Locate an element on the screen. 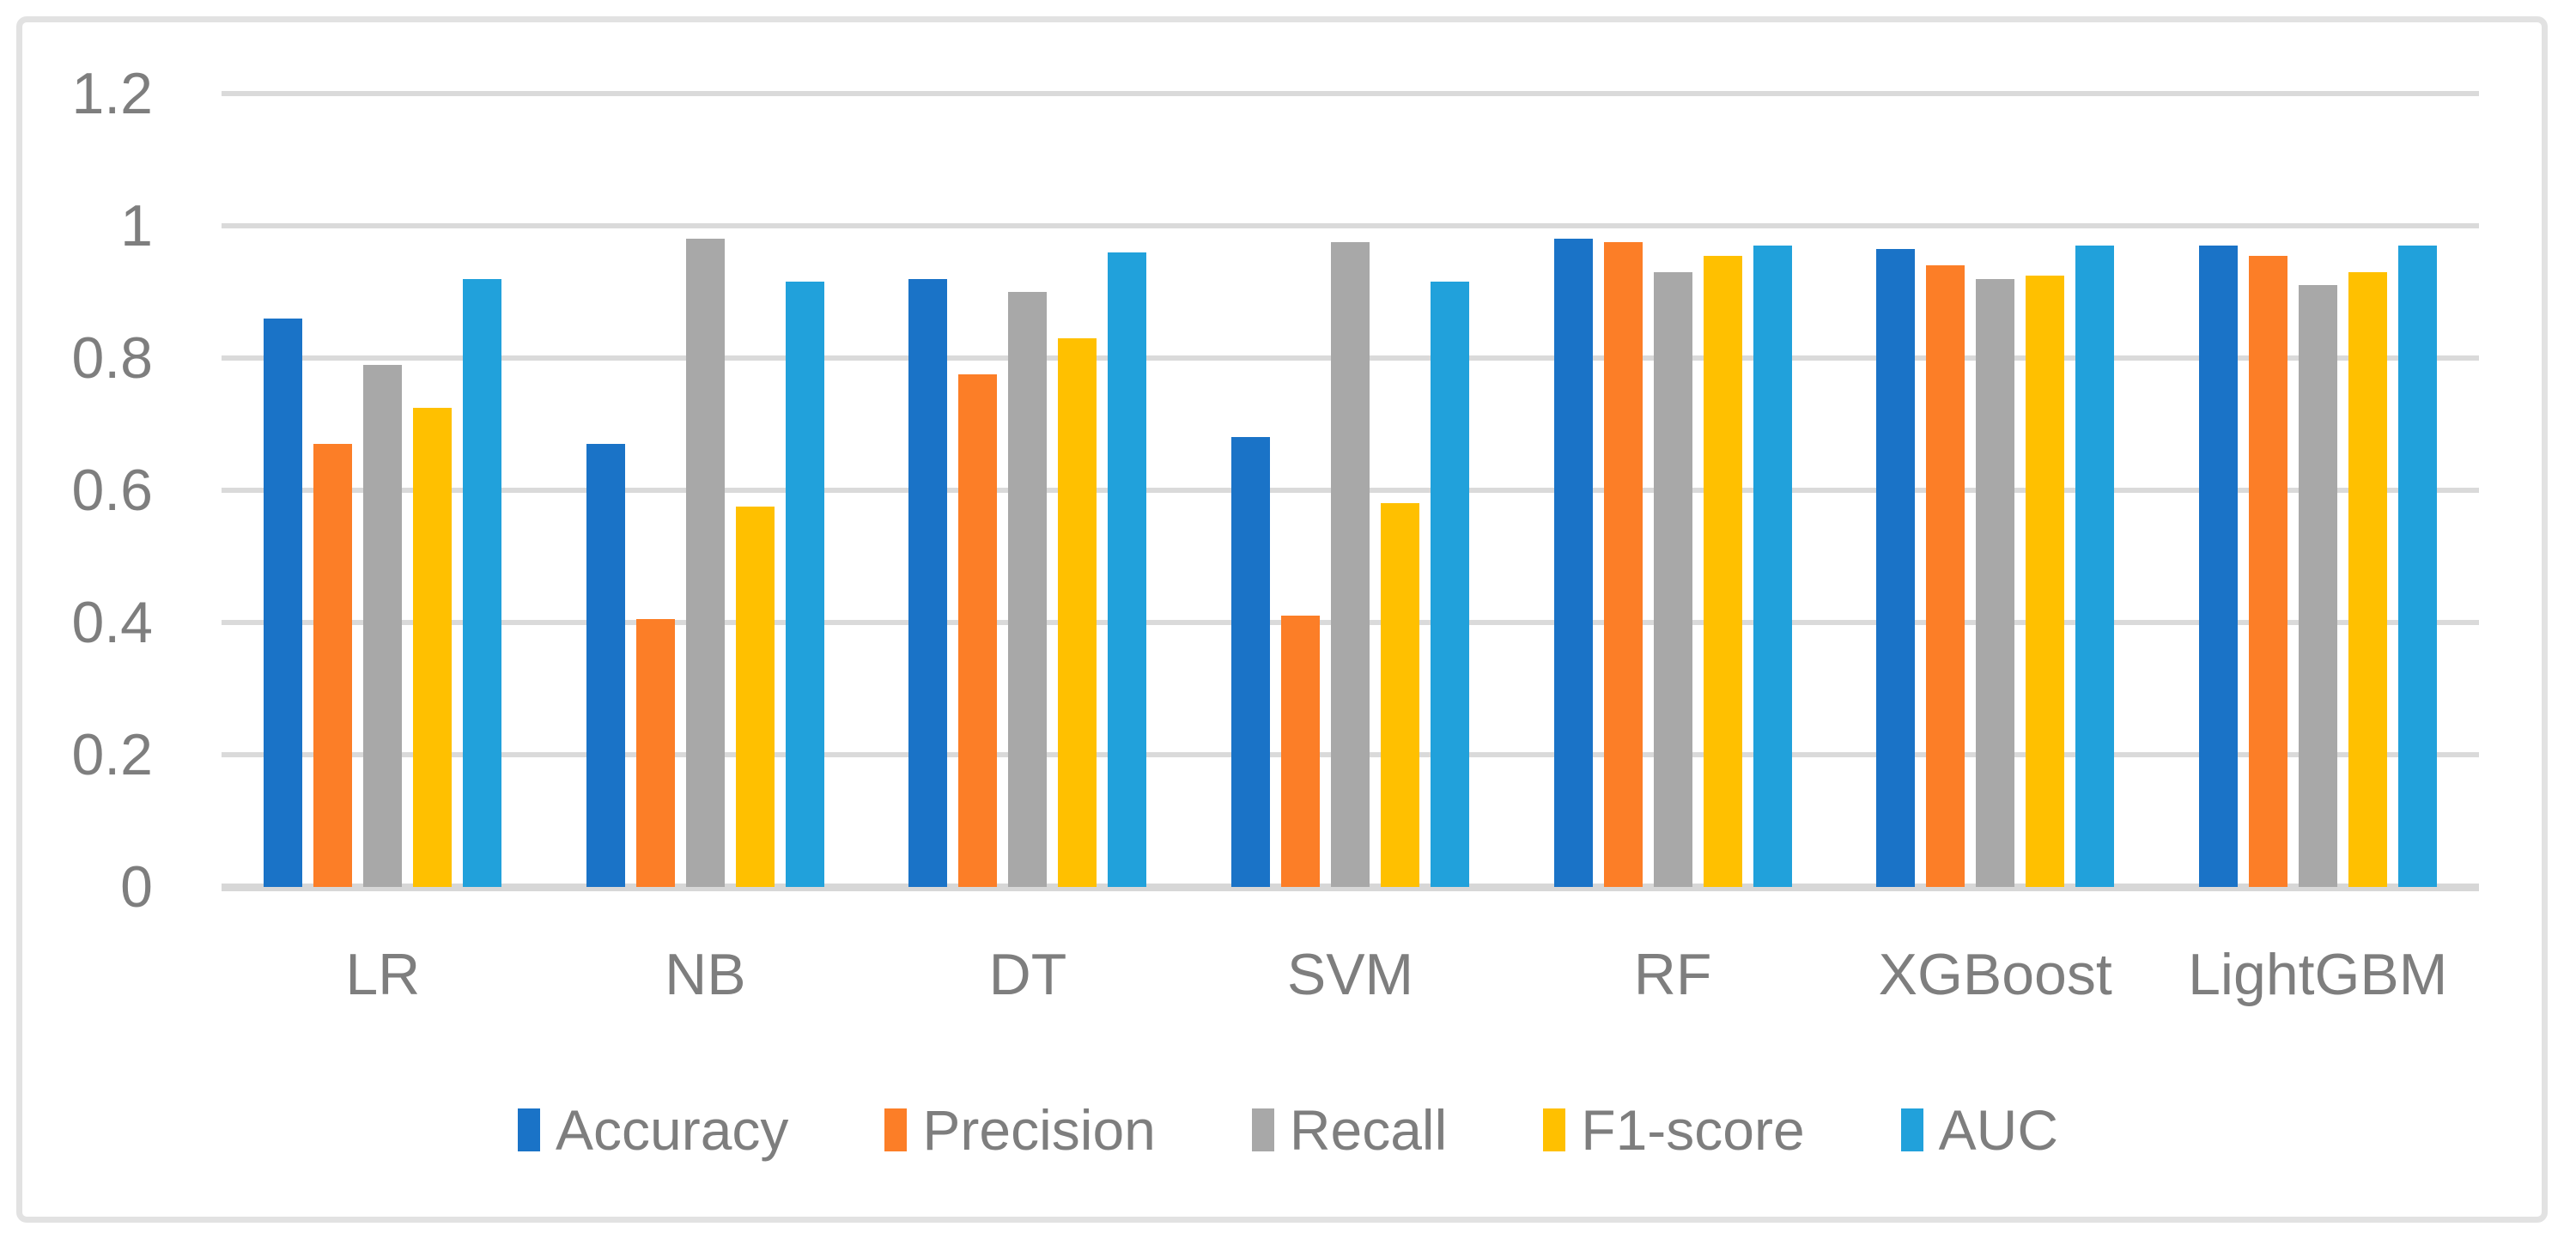 This screenshot has height=1251, width=2576. bar-SVM-Recall is located at coordinates (1350, 564).